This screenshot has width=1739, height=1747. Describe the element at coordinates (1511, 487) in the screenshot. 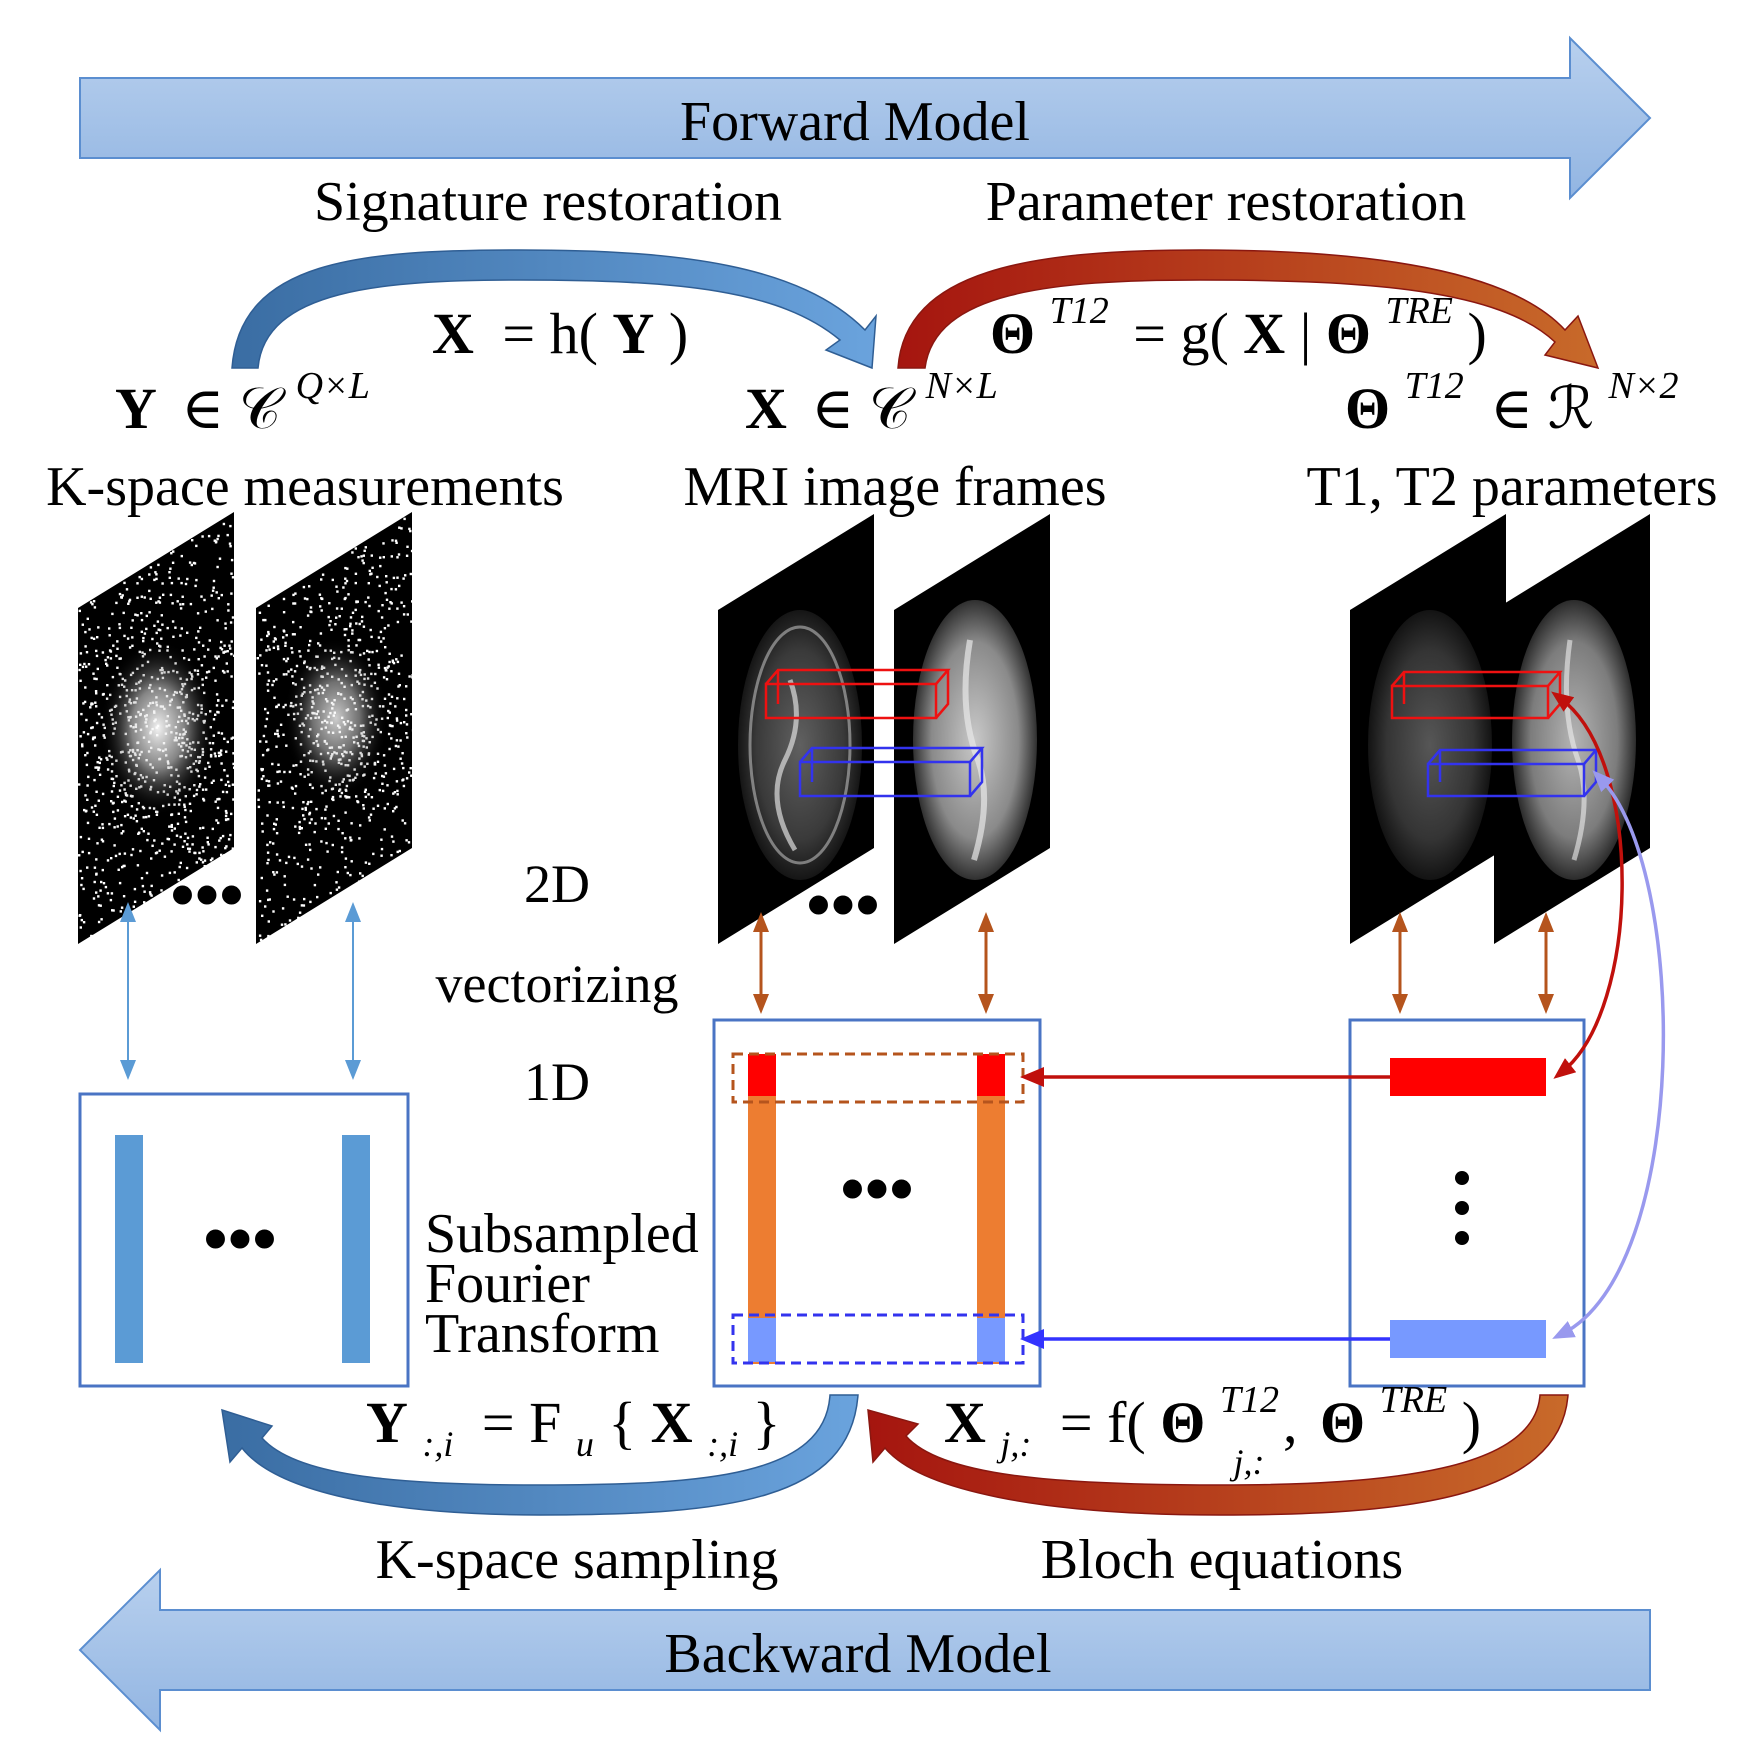

I see `params-label: T1, T2 parameters` at that location.